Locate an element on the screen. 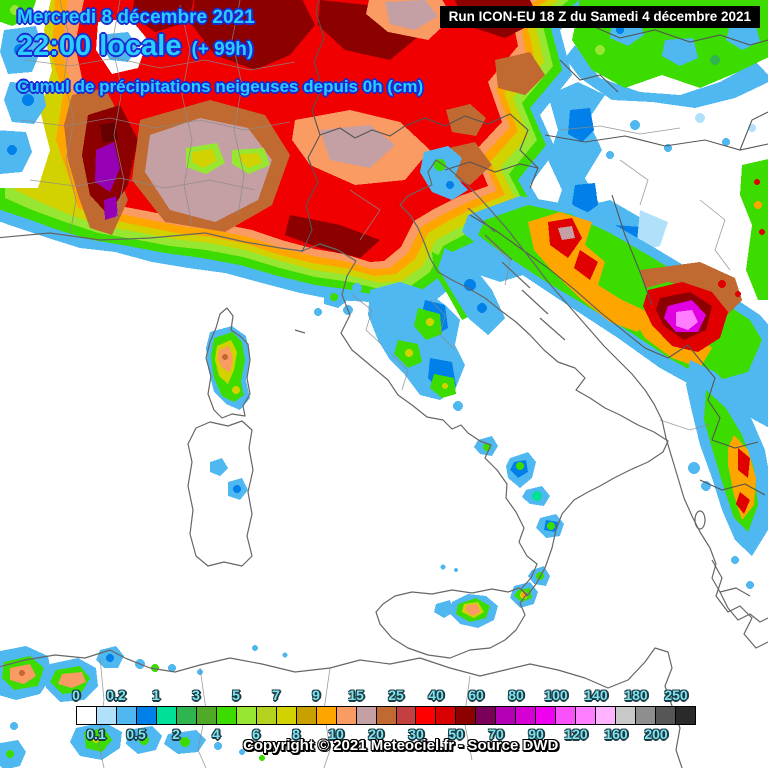 The width and height of the screenshot is (768, 768). forecast-date: Mercredi 8 décembre 2021 is located at coordinates (136, 17).